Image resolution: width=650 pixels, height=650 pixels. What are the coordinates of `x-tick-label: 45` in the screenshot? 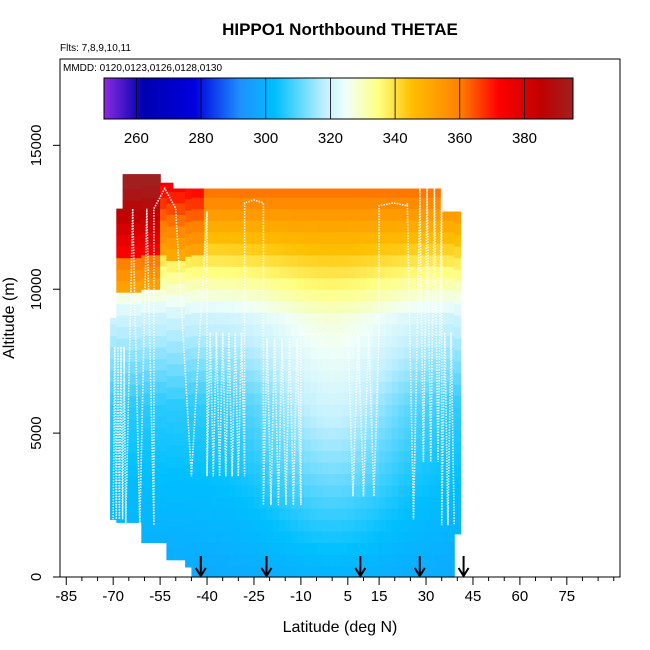 It's located at (473, 596).